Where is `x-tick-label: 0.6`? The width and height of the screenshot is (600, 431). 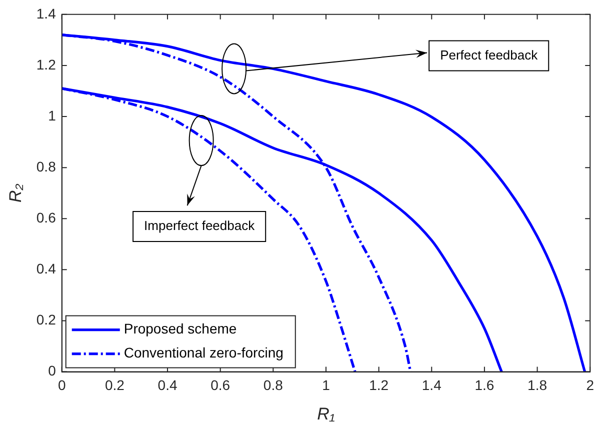 x-tick-label: 0.6 is located at coordinates (220, 385).